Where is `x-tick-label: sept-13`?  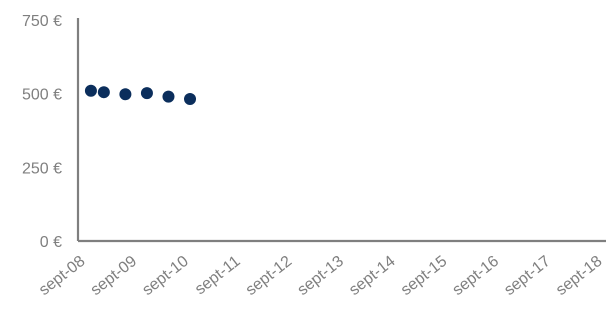 x-tick-label: sept-13 is located at coordinates (320, 276).